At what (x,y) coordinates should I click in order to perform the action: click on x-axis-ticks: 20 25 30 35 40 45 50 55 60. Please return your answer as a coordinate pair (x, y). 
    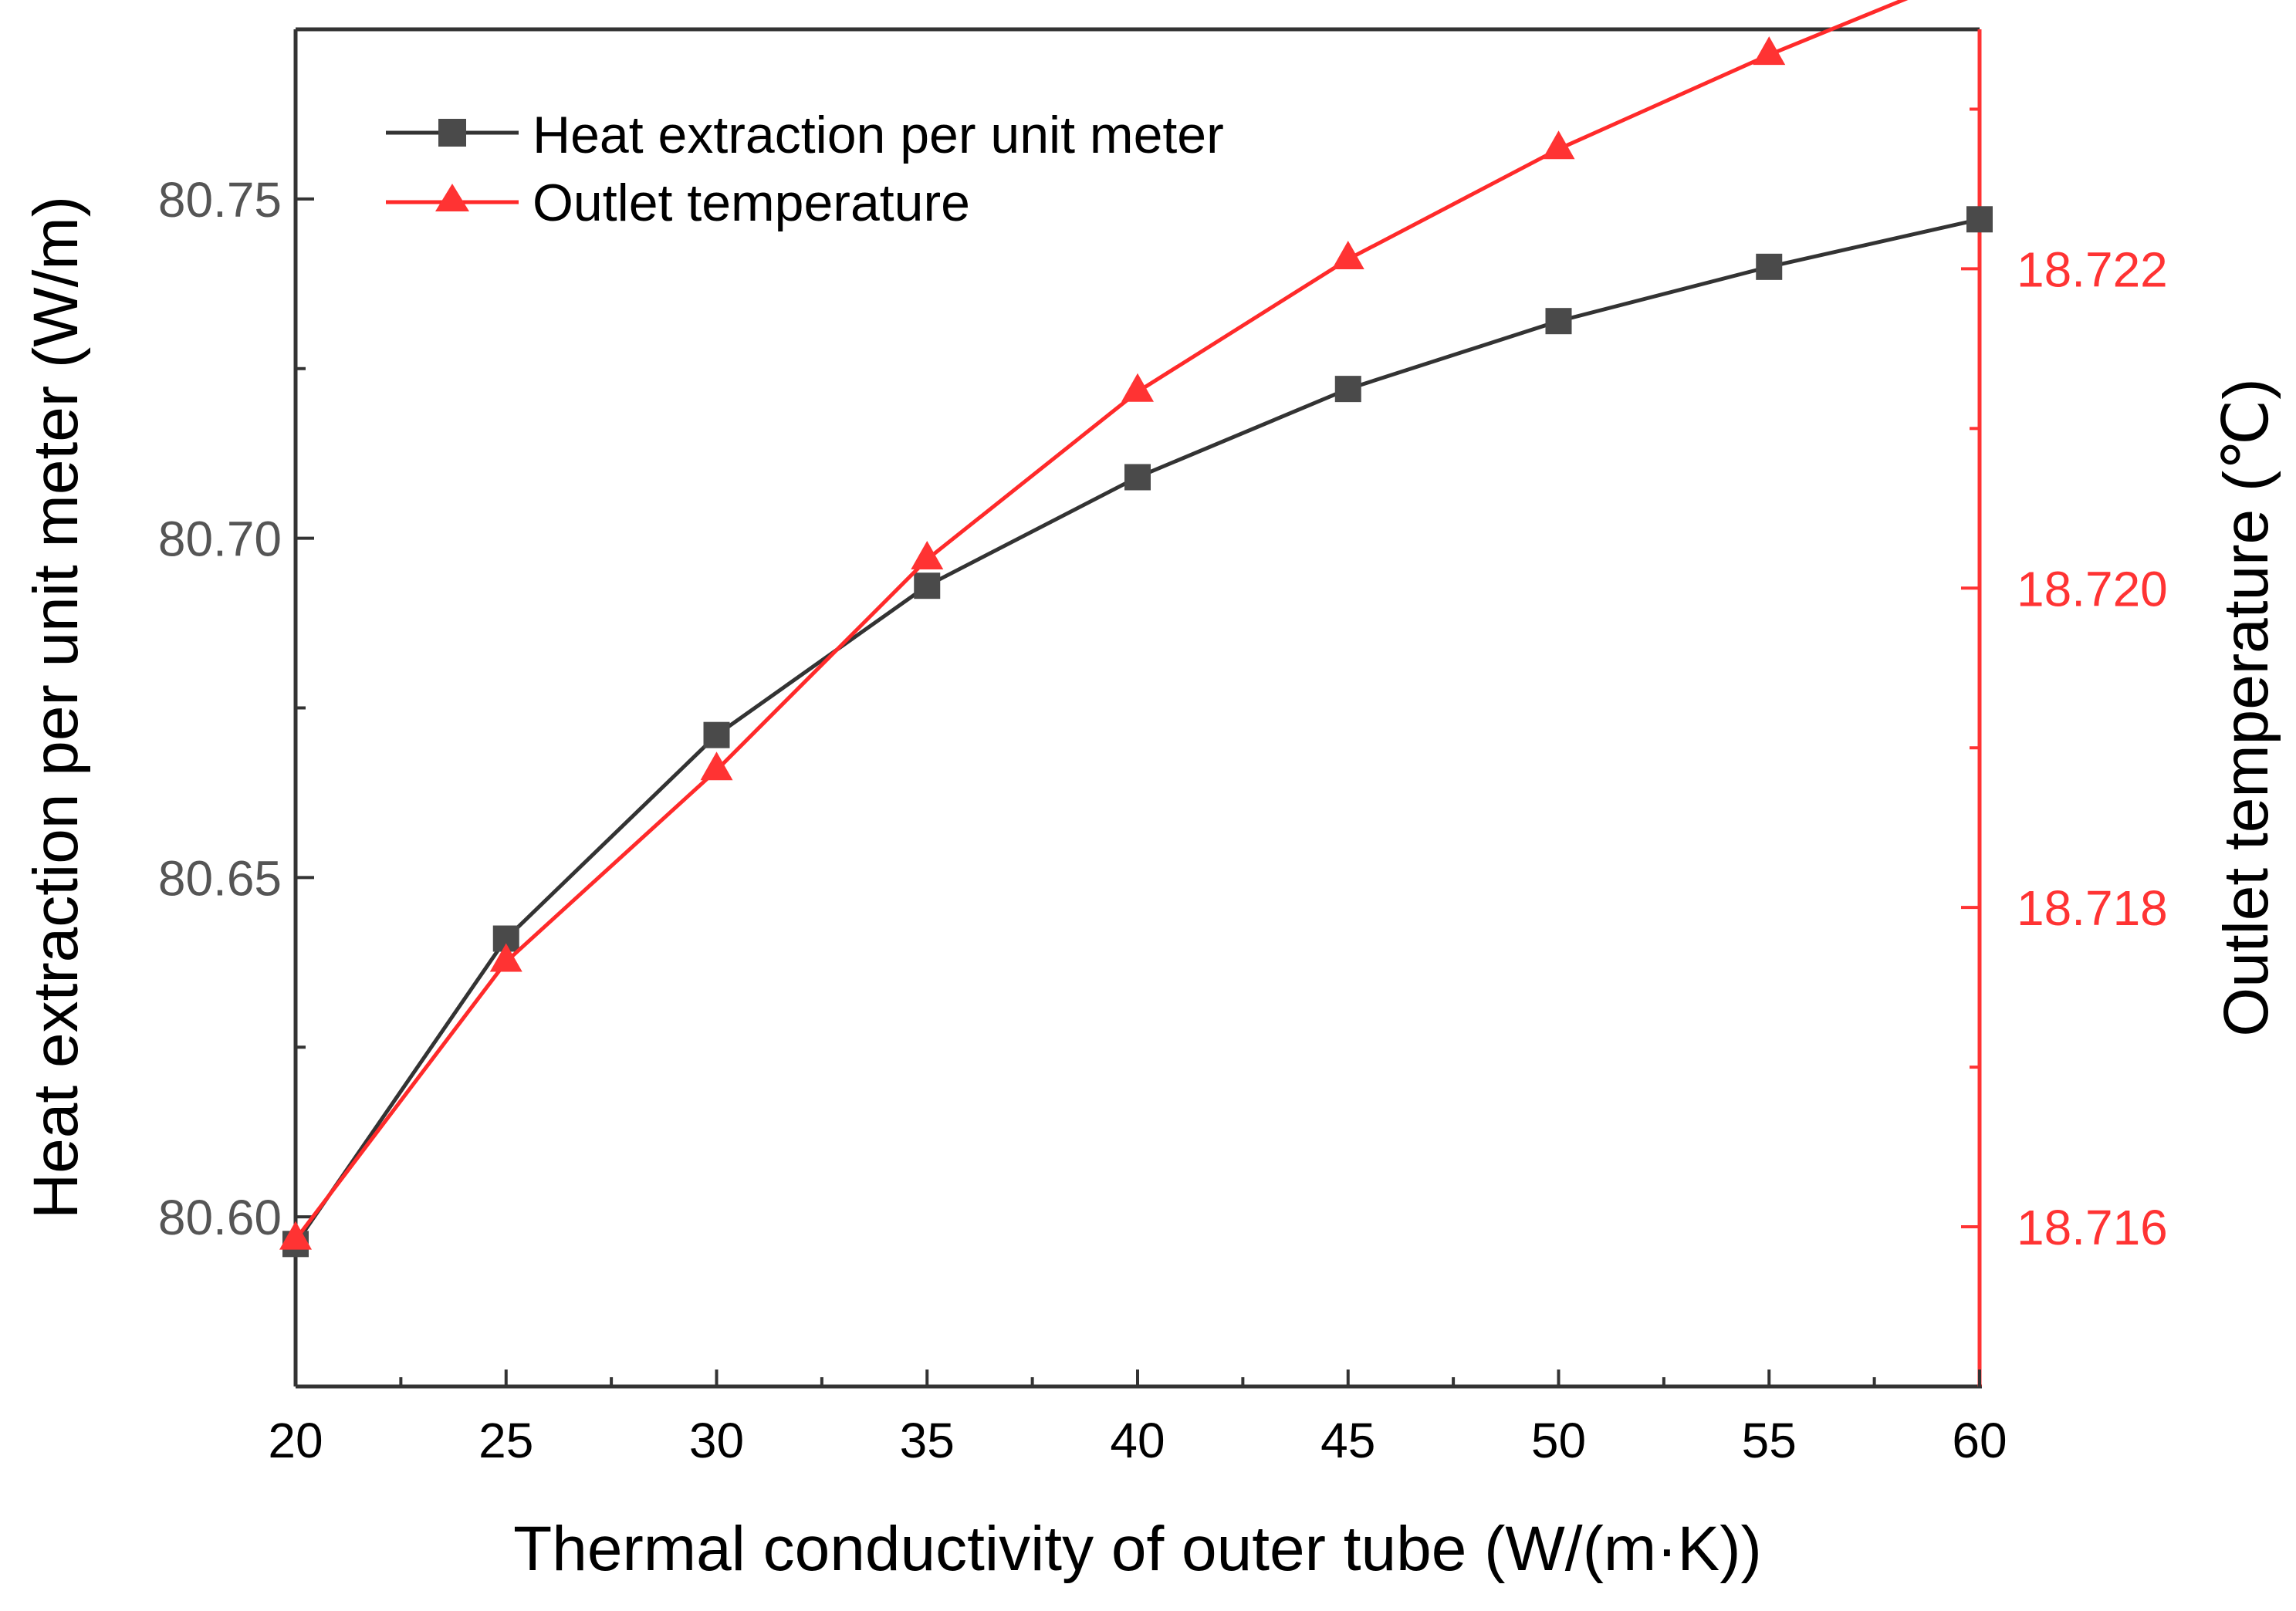
    Looking at the image, I should click on (1137, 1419).